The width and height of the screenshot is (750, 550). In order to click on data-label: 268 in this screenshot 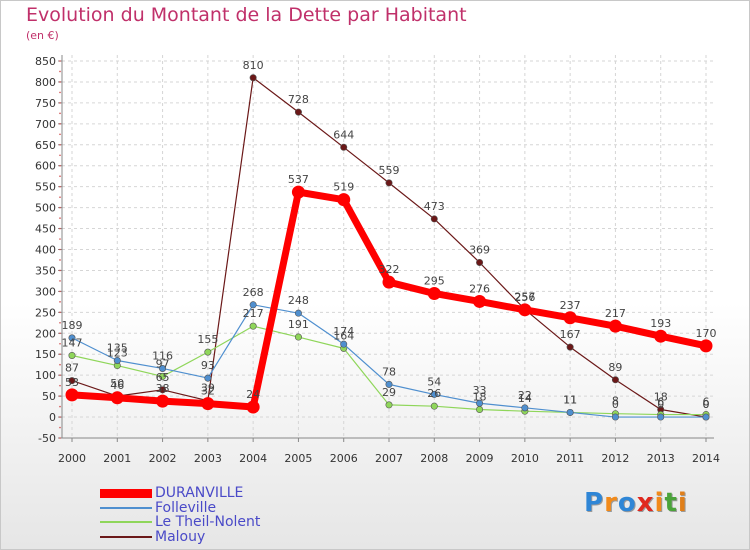, I will do `click(253, 292)`.